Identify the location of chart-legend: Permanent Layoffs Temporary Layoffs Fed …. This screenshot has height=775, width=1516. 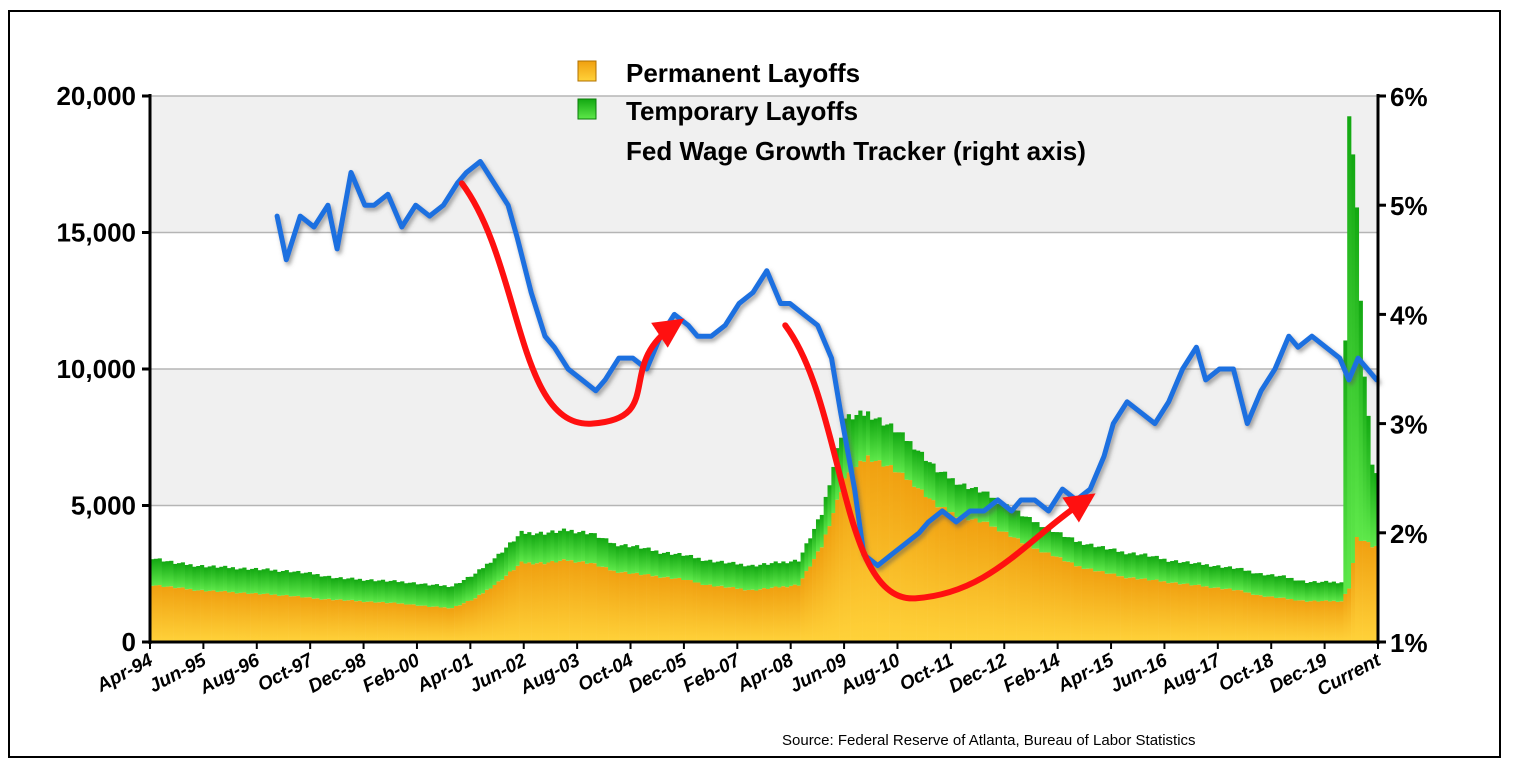
(827, 112).